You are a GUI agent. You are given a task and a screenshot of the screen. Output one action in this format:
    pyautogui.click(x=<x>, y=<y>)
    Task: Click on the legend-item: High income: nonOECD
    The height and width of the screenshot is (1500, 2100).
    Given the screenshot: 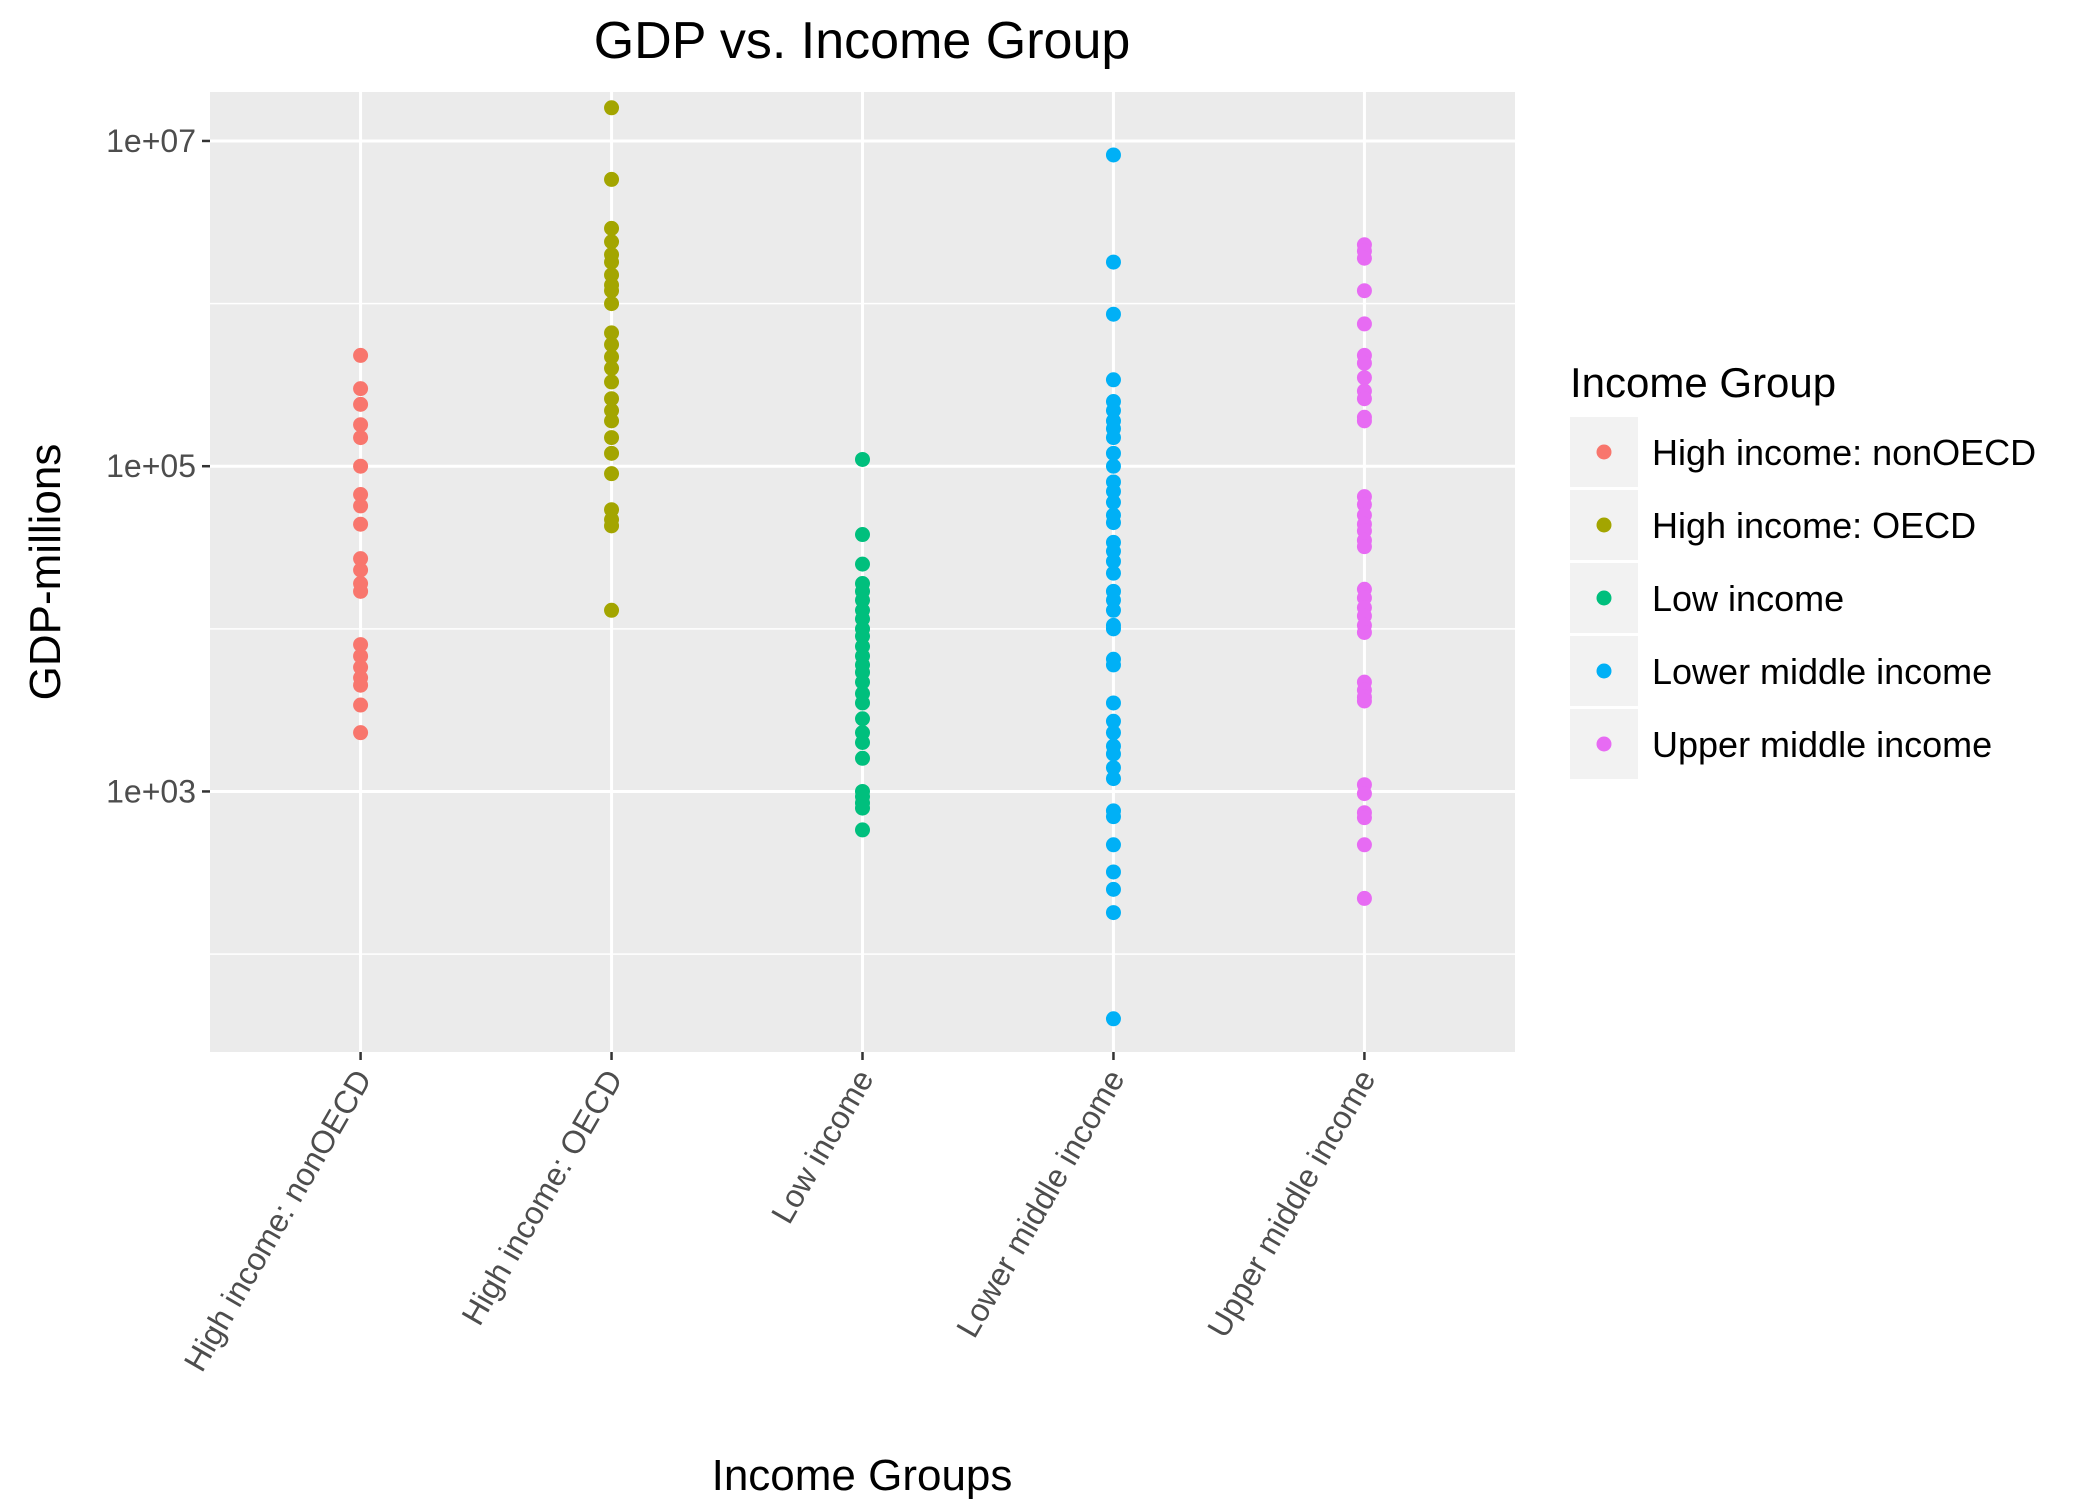 What is the action you would take?
    pyautogui.click(x=1803, y=452)
    